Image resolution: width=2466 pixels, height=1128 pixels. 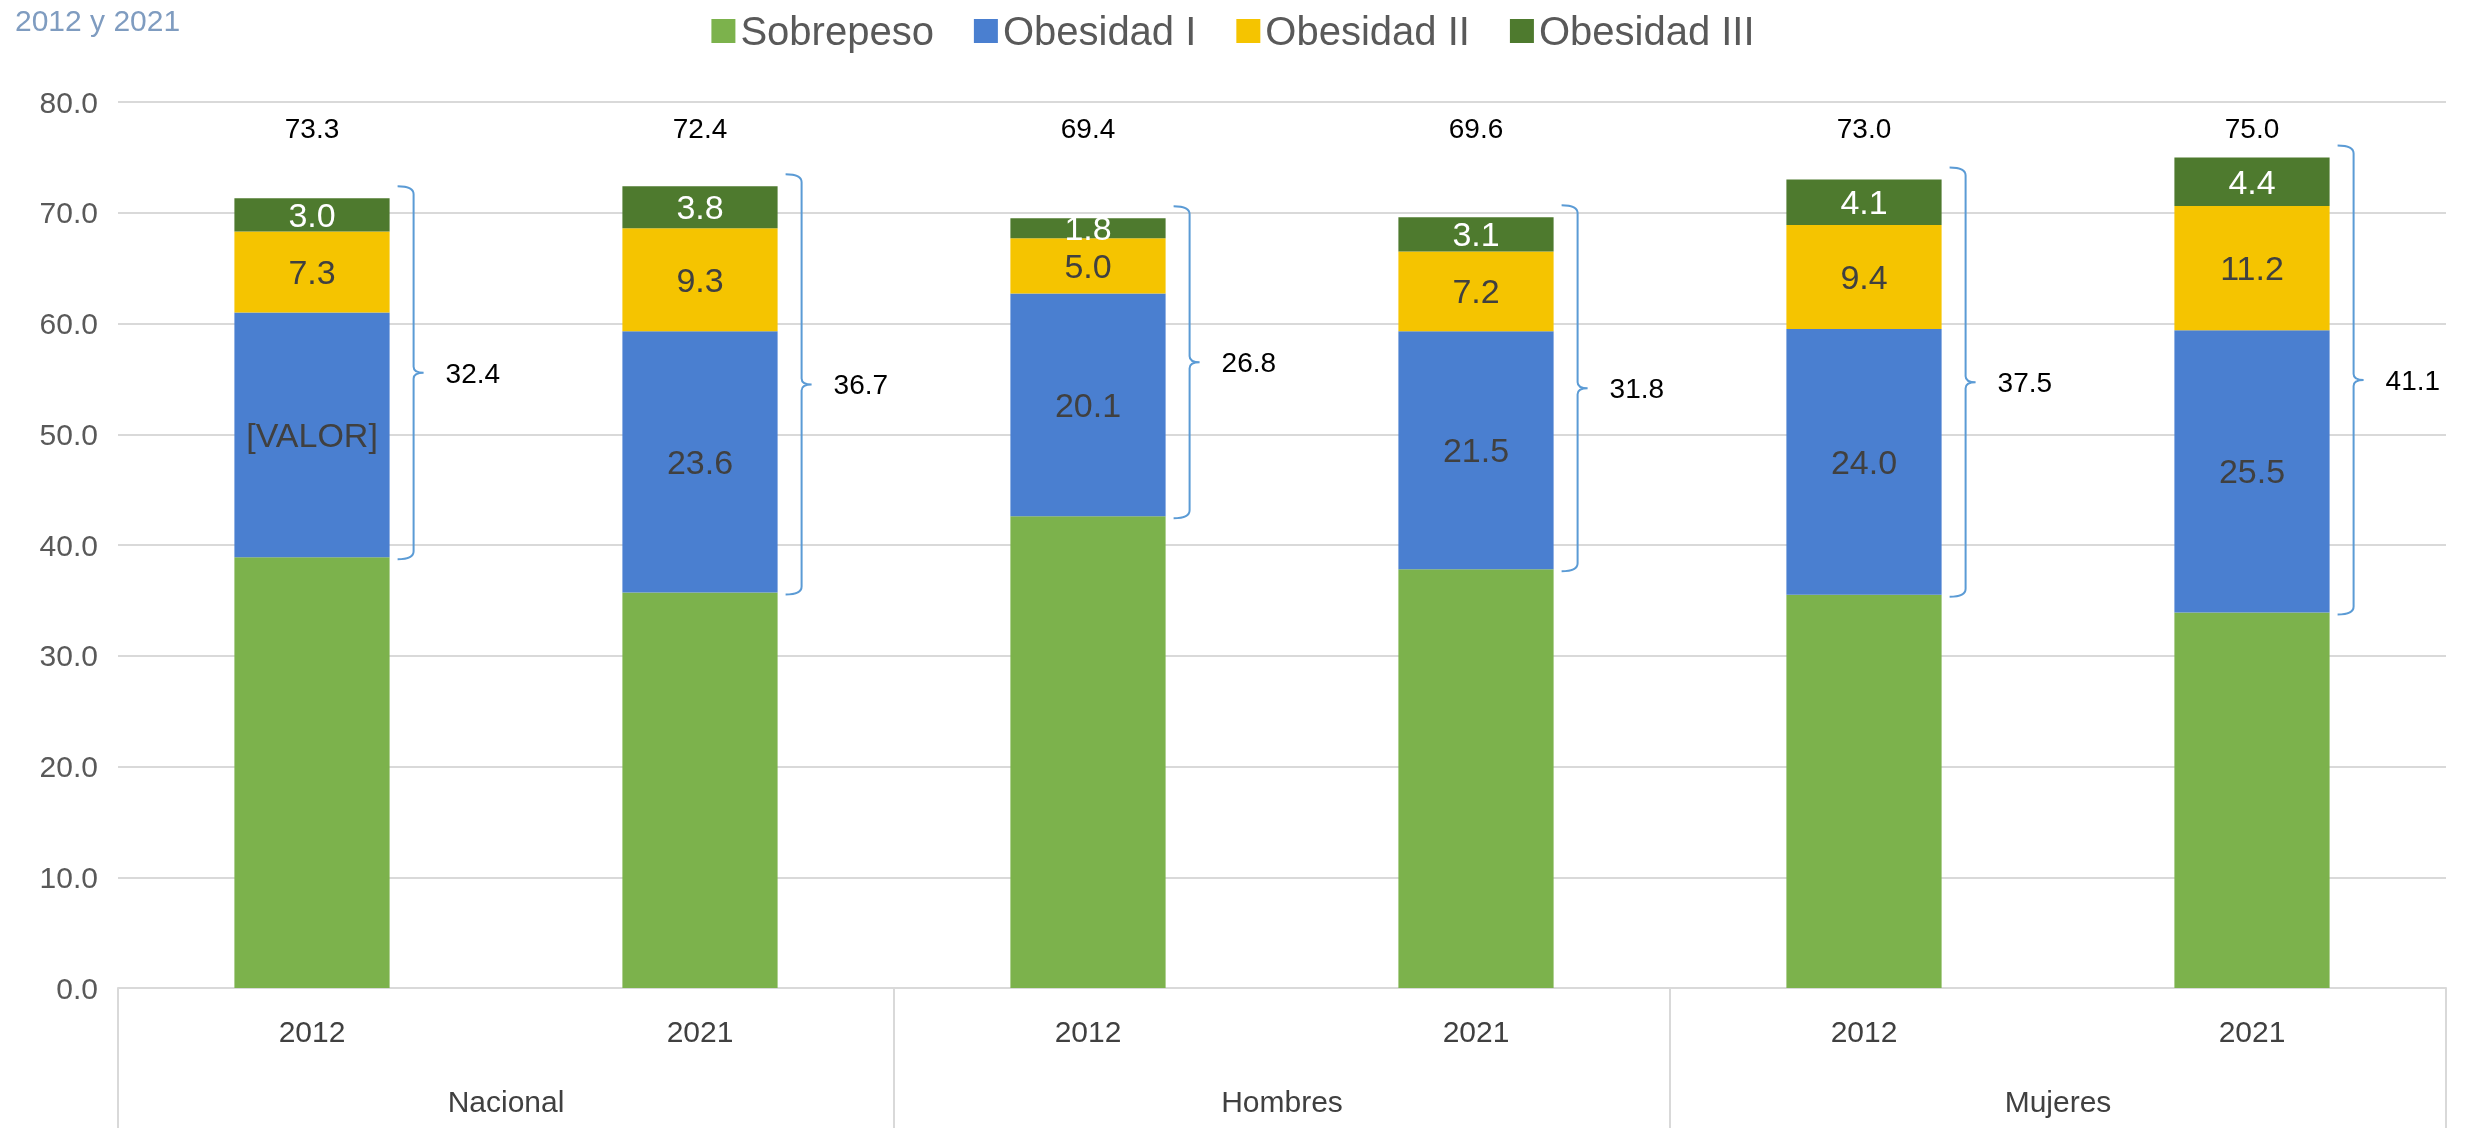 I want to click on annotation: 69.4, so click(x=1088, y=128).